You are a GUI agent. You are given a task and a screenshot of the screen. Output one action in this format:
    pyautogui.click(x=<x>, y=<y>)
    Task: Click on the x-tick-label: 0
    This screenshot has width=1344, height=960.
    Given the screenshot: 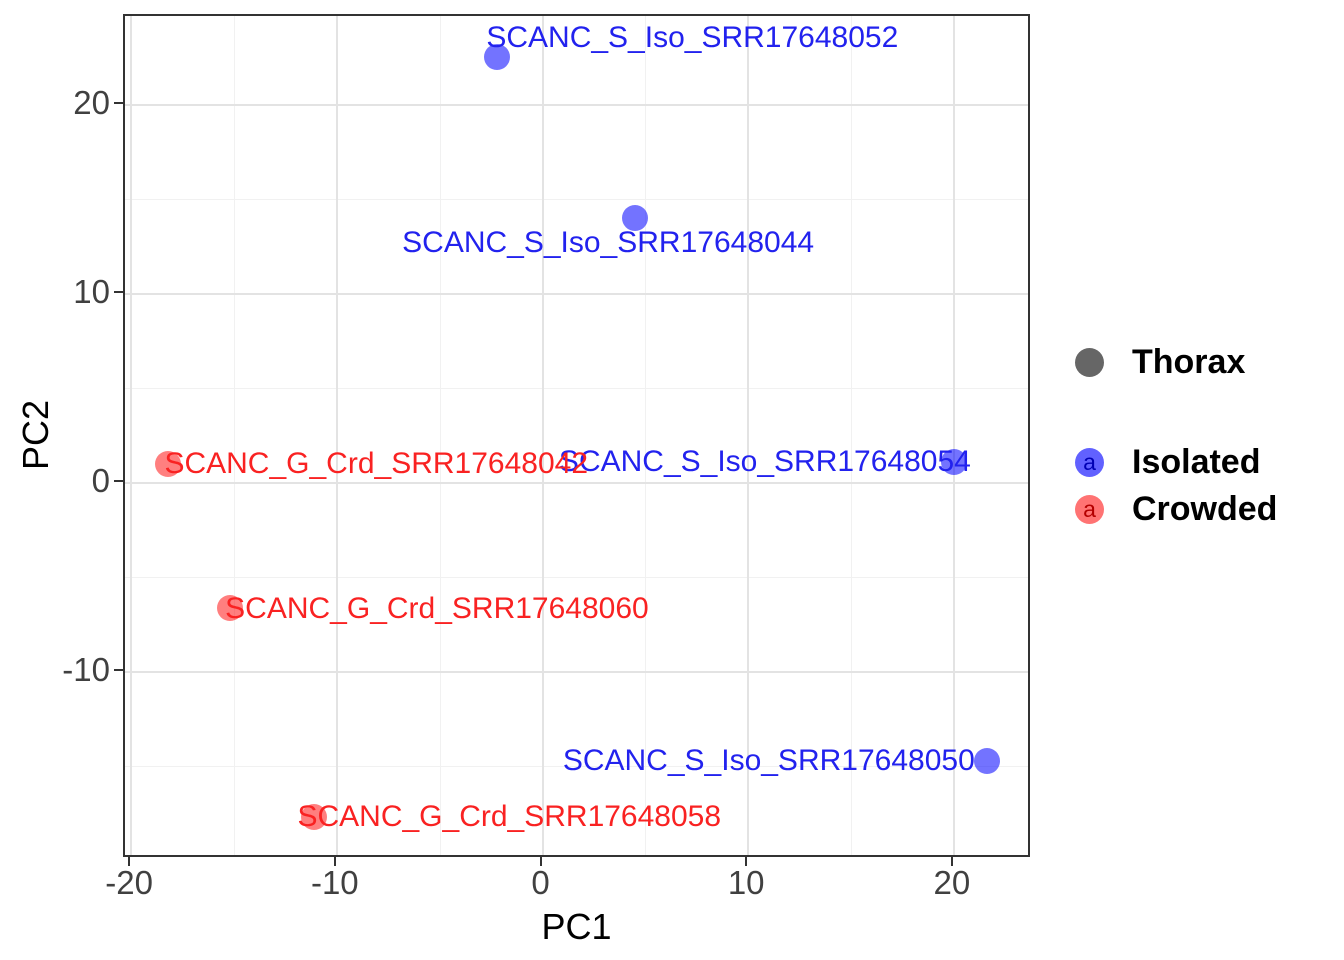 What is the action you would take?
    pyautogui.click(x=540, y=882)
    